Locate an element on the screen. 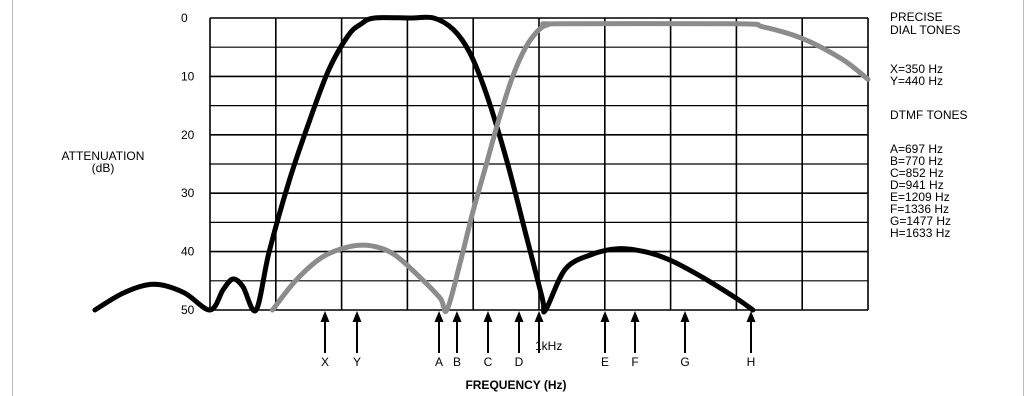 This screenshot has height=396, width=1026. marker-label: 1kHz is located at coordinates (548, 346).